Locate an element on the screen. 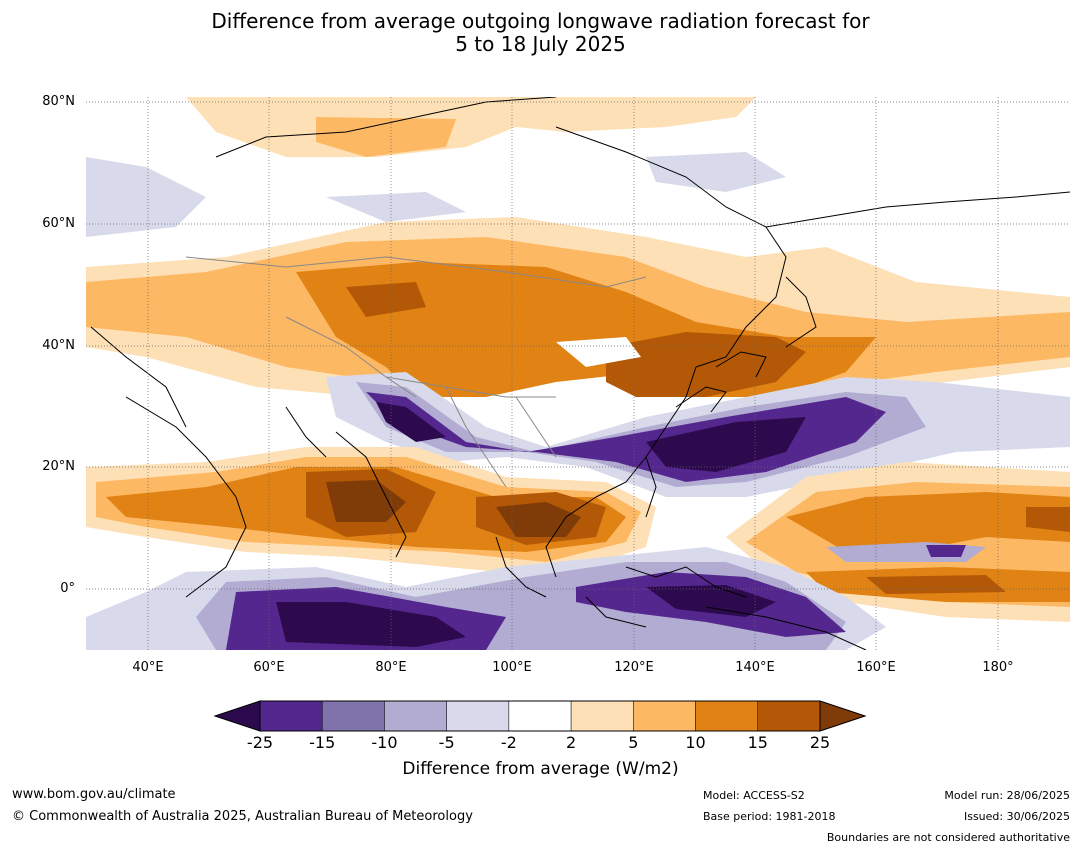 The width and height of the screenshot is (1081, 850). lon-label-100e: 100°E is located at coordinates (512, 667).